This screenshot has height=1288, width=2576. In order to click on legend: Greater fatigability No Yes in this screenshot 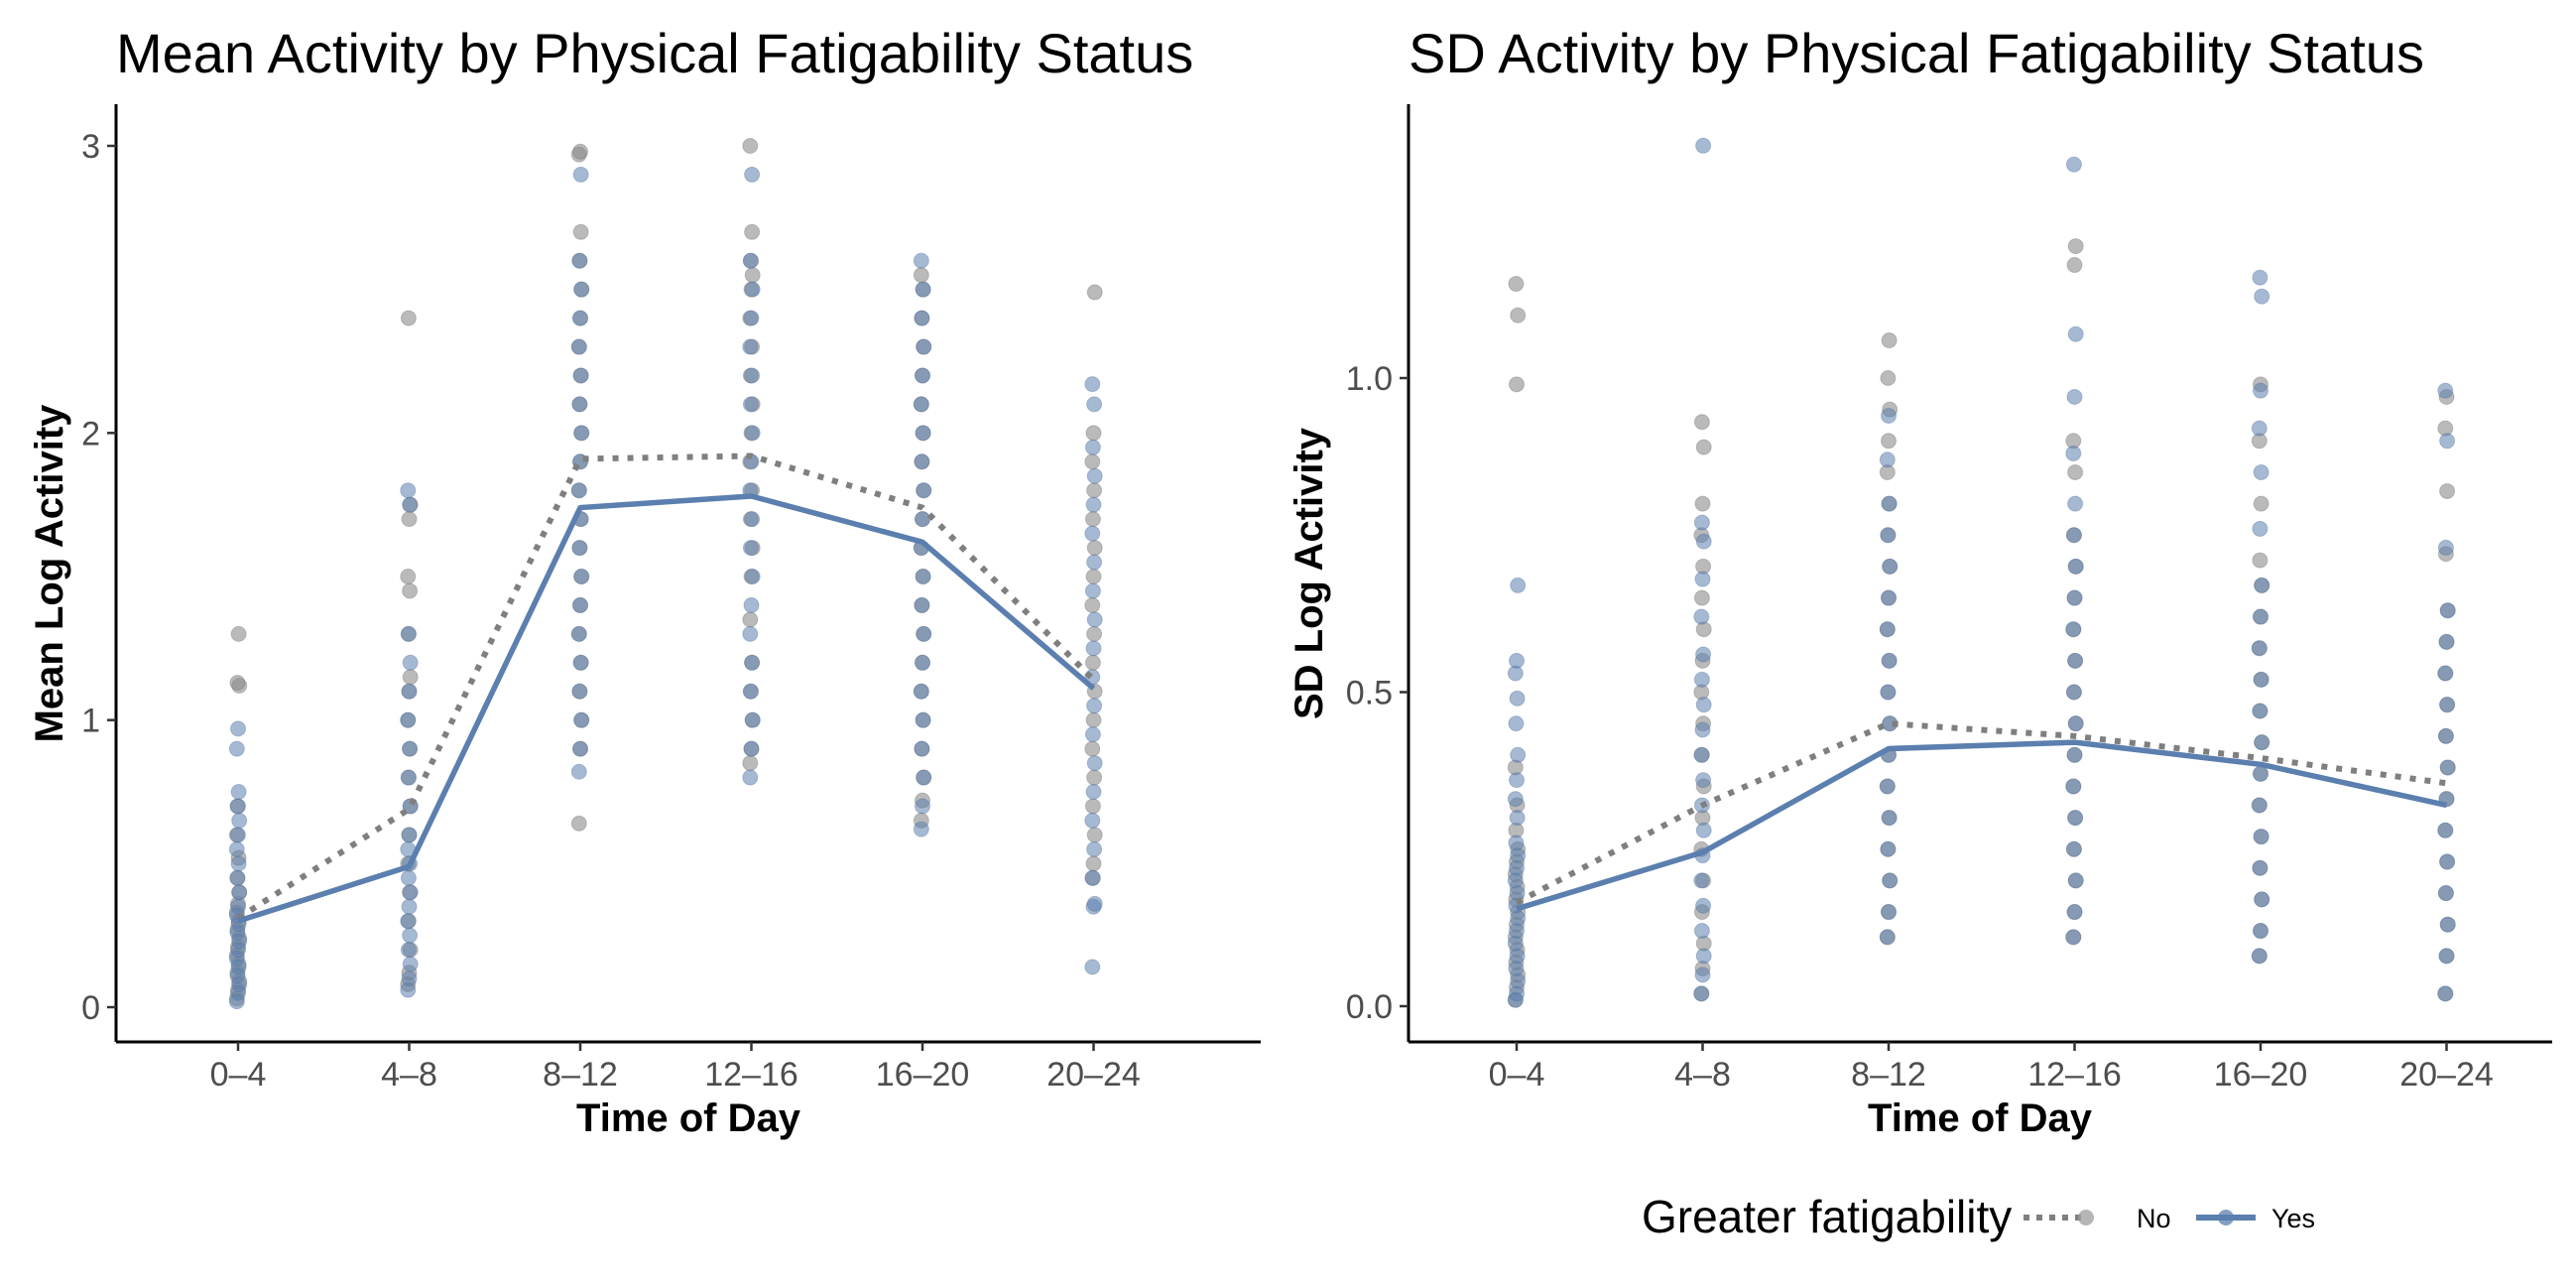, I will do `click(1978, 1216)`.